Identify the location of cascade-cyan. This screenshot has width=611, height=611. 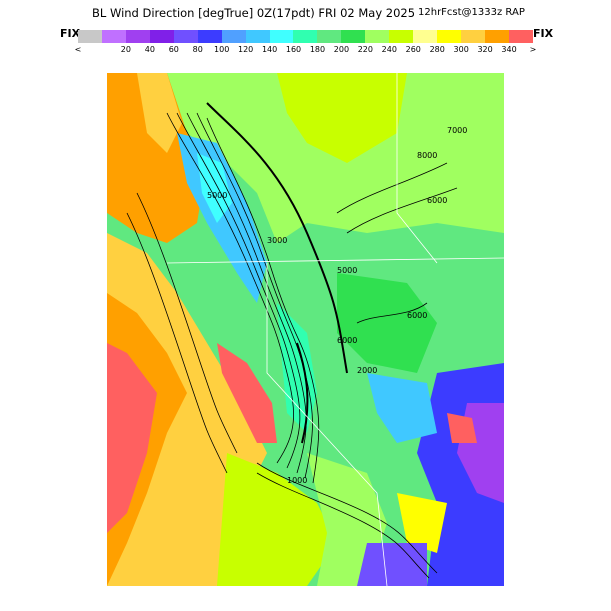
(222, 218).